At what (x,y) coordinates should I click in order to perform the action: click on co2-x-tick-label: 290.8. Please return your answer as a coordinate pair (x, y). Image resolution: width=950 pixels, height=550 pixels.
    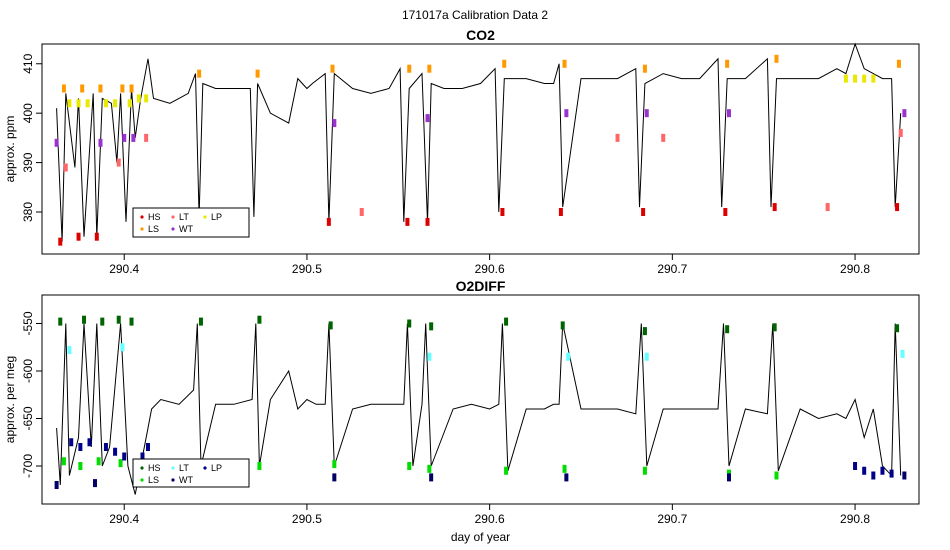
    Looking at the image, I should click on (855, 269).